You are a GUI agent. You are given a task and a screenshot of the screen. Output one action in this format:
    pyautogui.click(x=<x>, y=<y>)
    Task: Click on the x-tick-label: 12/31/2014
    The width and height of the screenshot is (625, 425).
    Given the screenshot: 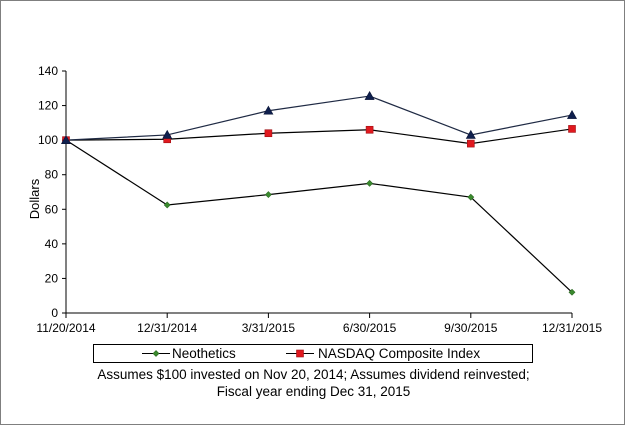 What is the action you would take?
    pyautogui.click(x=167, y=328)
    